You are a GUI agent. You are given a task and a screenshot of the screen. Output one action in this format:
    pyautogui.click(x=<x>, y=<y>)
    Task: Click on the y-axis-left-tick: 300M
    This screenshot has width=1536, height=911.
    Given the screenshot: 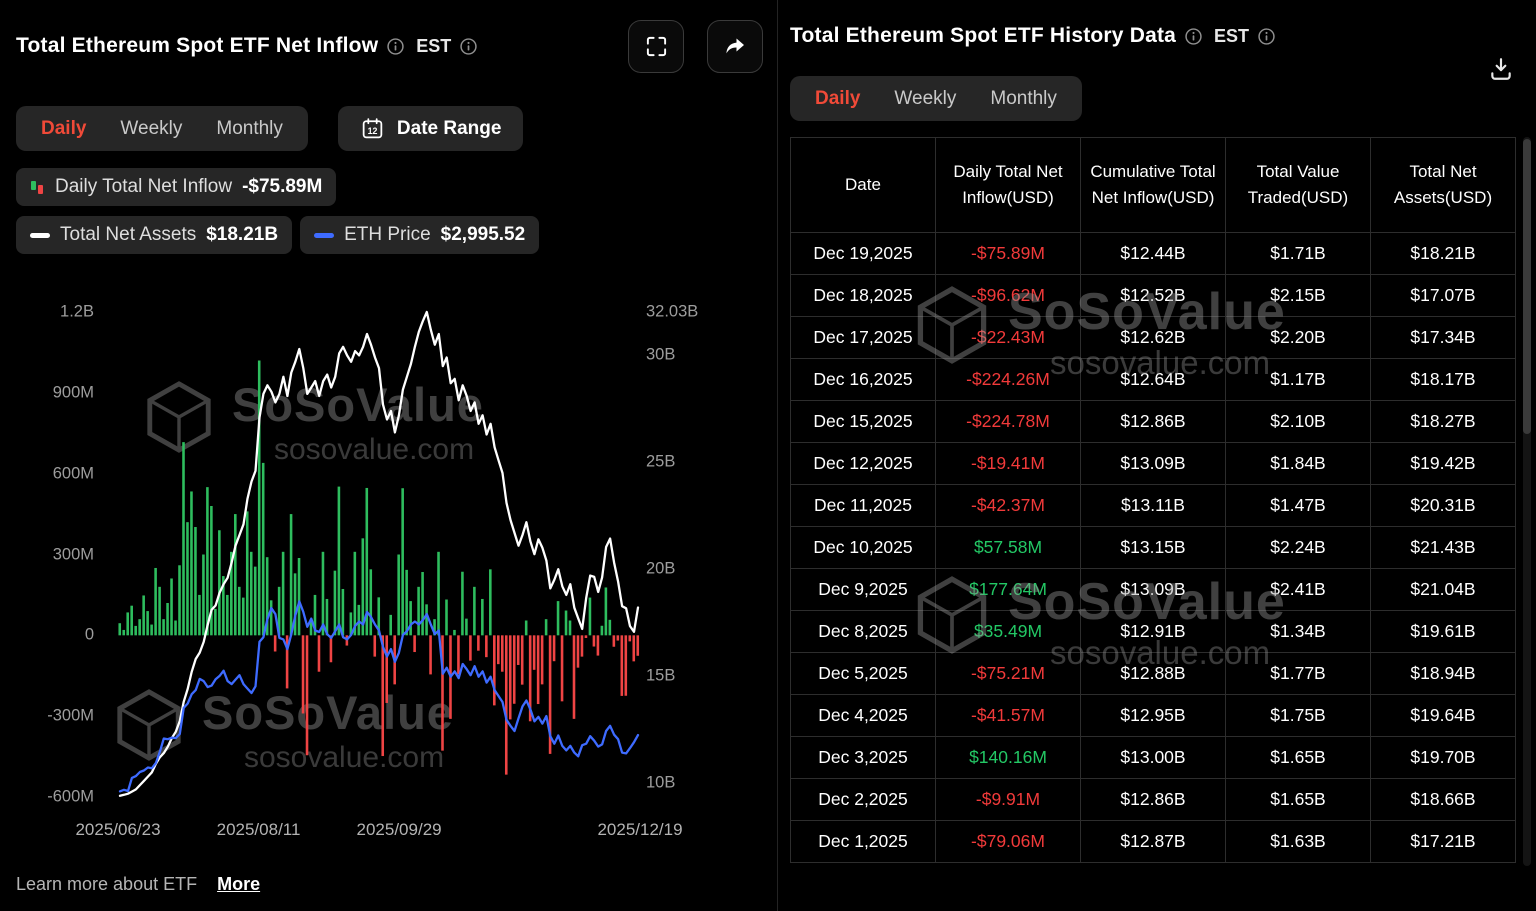 What is the action you would take?
    pyautogui.click(x=73, y=554)
    